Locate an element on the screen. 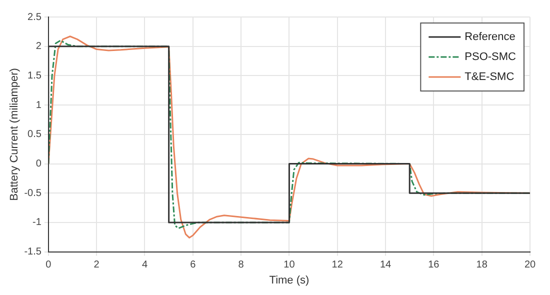 The height and width of the screenshot is (295, 550). y-axis-title: Battery Current (miliamper) is located at coordinates (14, 134).